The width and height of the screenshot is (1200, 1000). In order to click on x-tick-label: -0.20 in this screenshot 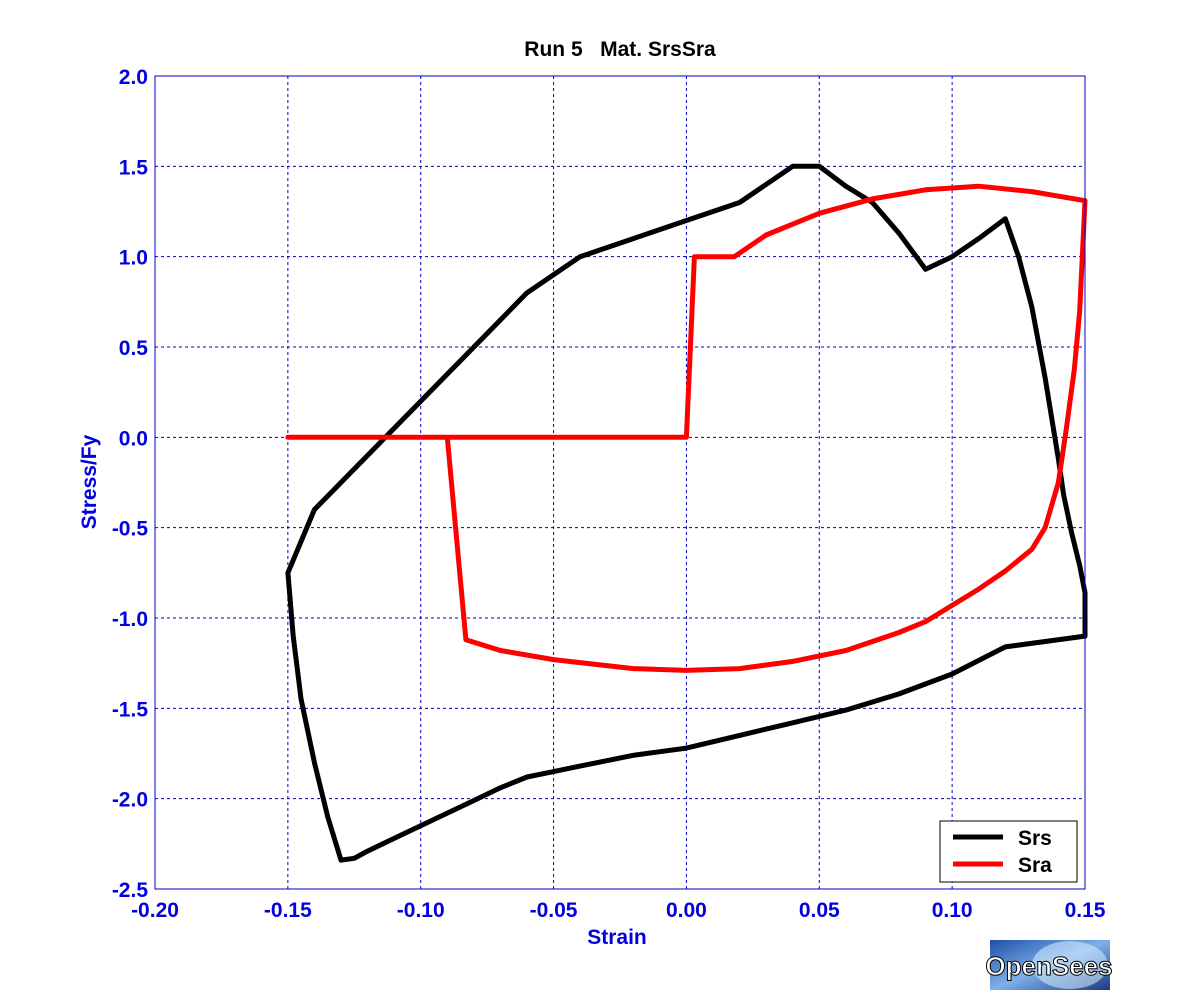, I will do `click(155, 910)`.